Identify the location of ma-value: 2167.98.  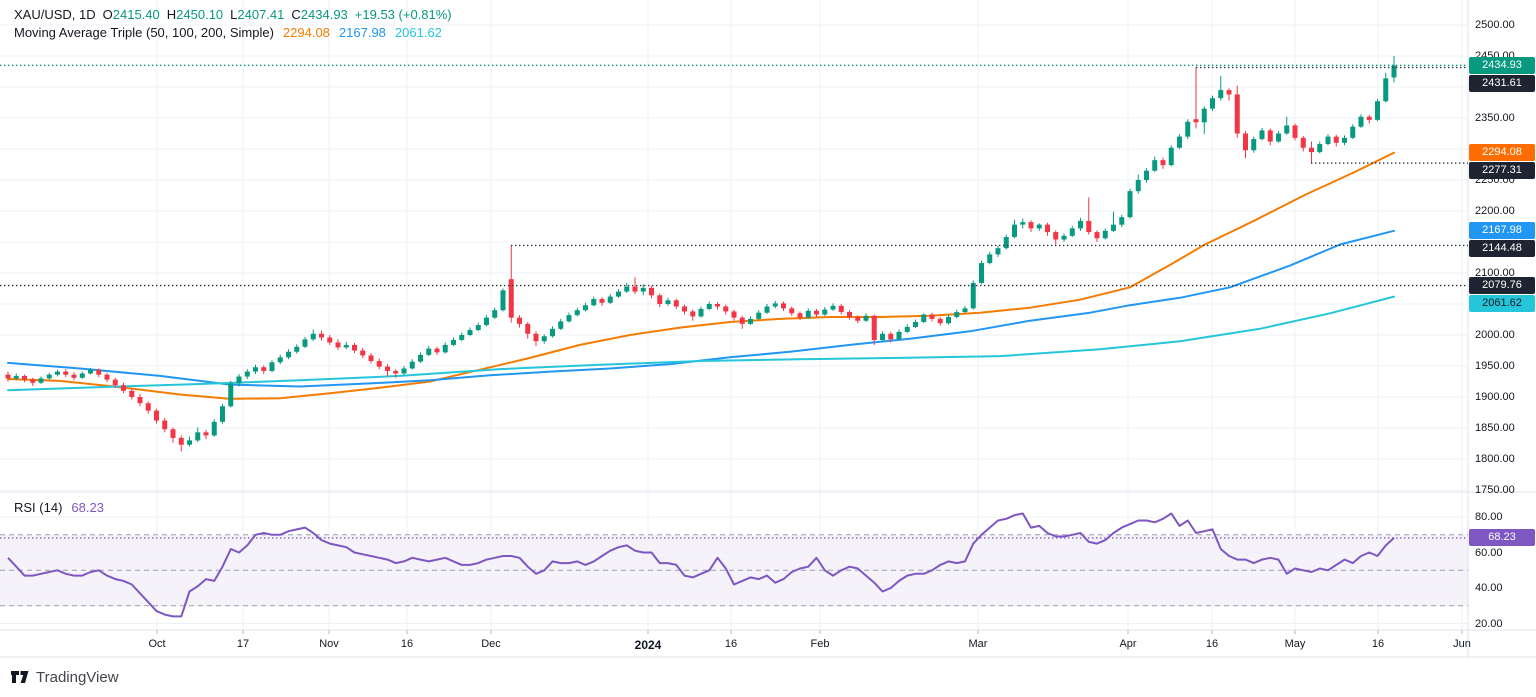
(362, 32).